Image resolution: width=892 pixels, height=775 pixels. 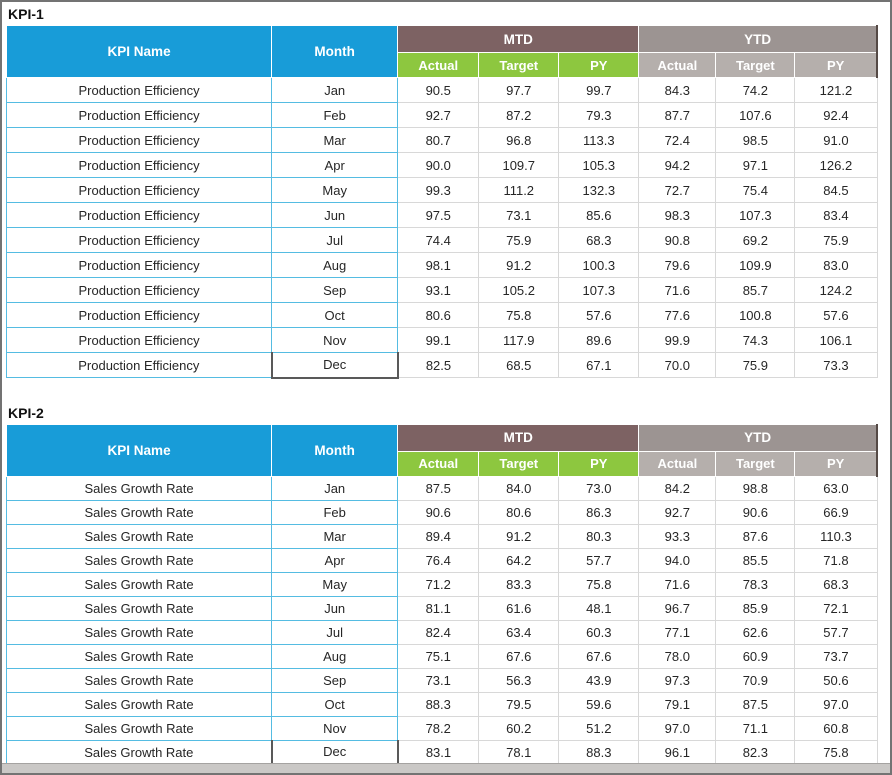 What do you see at coordinates (755, 290) in the screenshot?
I see `value-cell: 85.7` at bounding box center [755, 290].